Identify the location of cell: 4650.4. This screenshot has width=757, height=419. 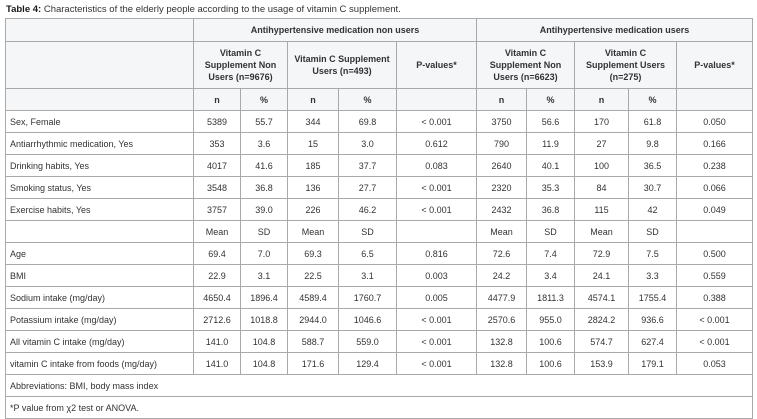
(217, 297).